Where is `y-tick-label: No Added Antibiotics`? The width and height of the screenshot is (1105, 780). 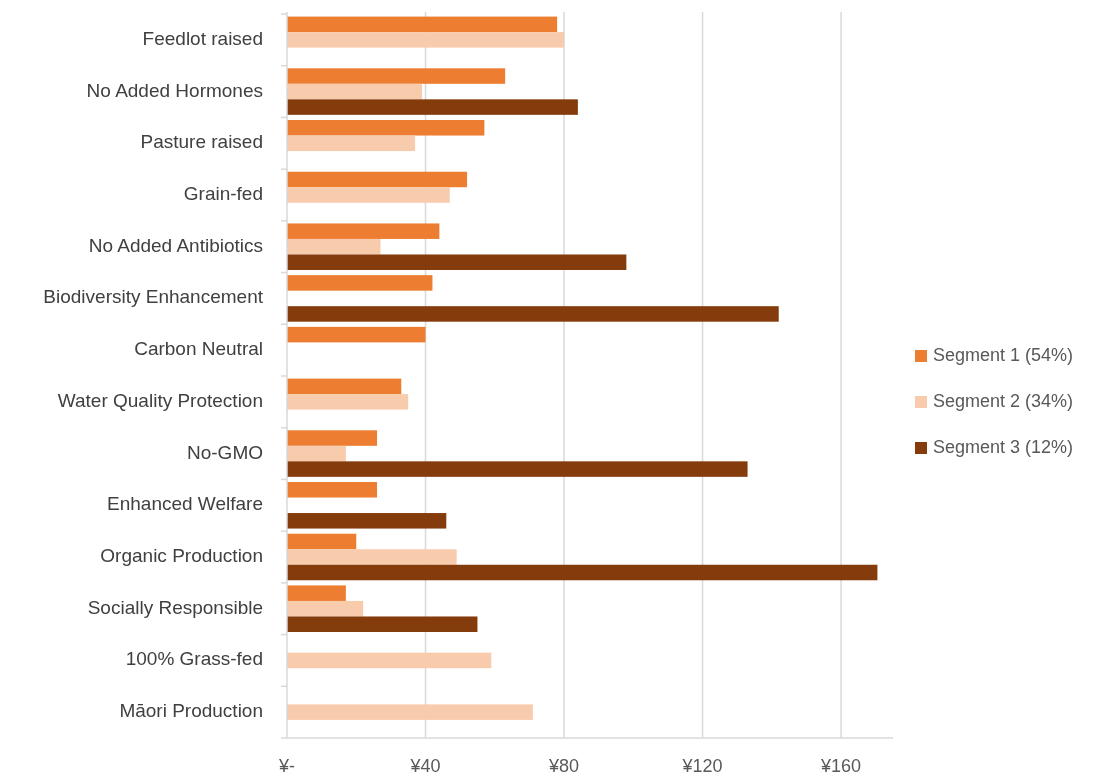 y-tick-label: No Added Antibiotics is located at coordinates (175, 245).